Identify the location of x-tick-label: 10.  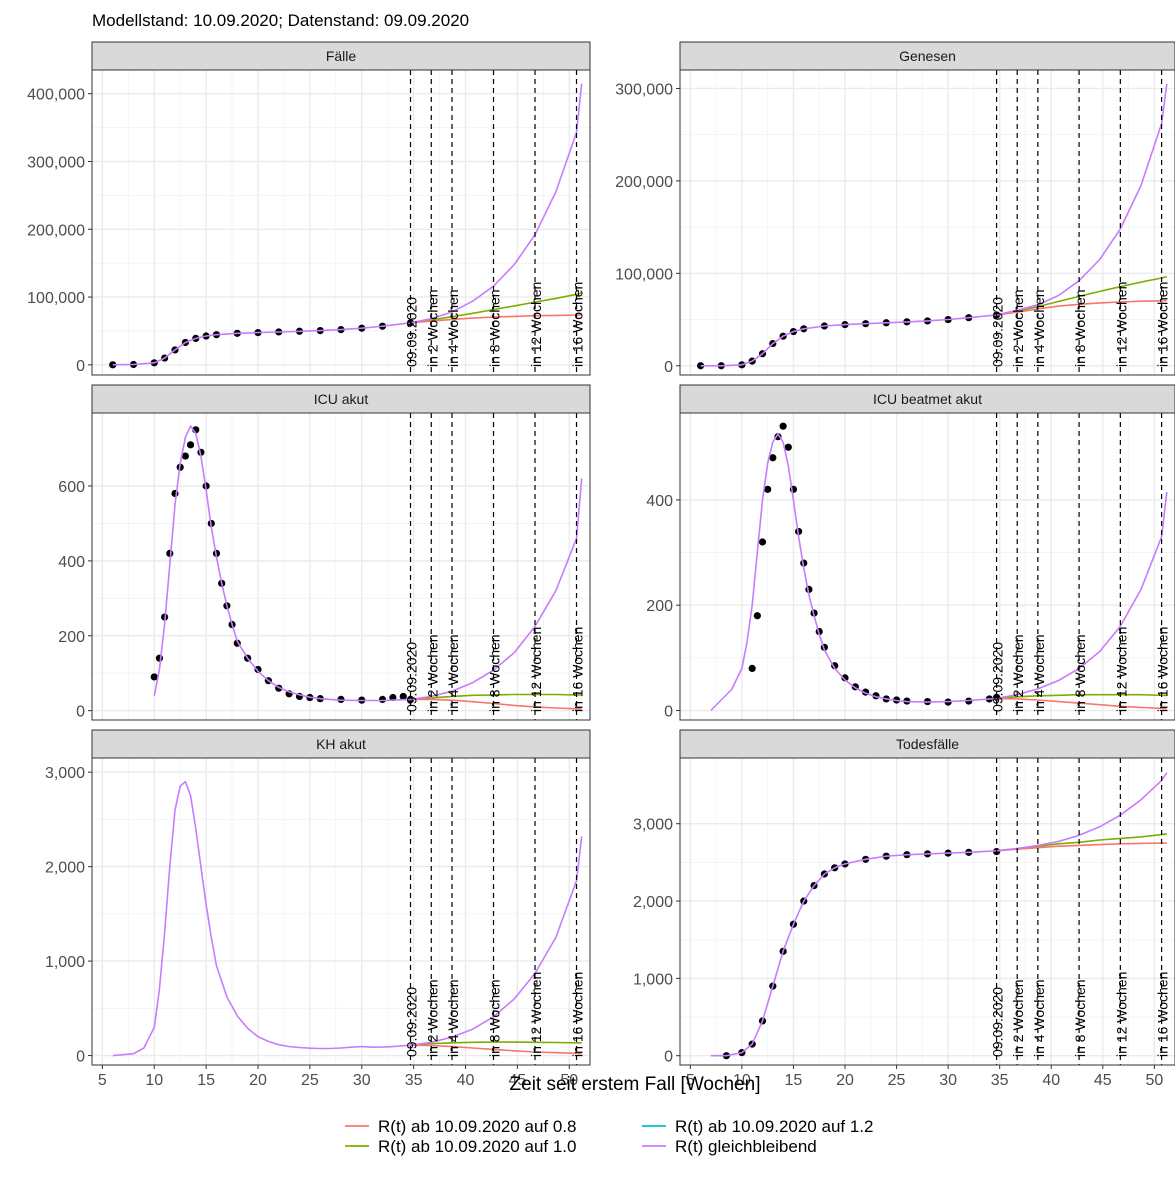
(154, 1080).